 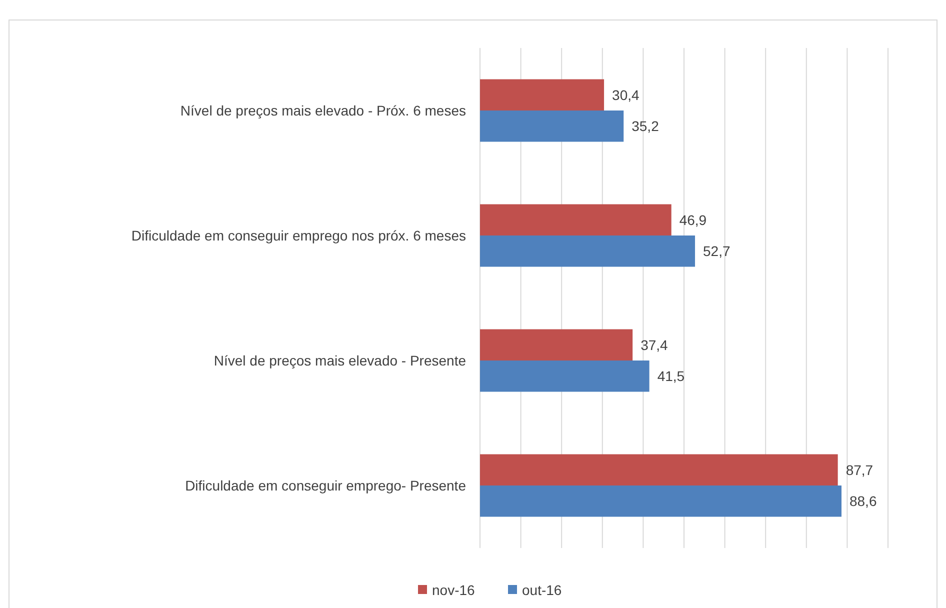 What do you see at coordinates (454, 590) in the screenshot?
I see `legend-label: nov-16` at bounding box center [454, 590].